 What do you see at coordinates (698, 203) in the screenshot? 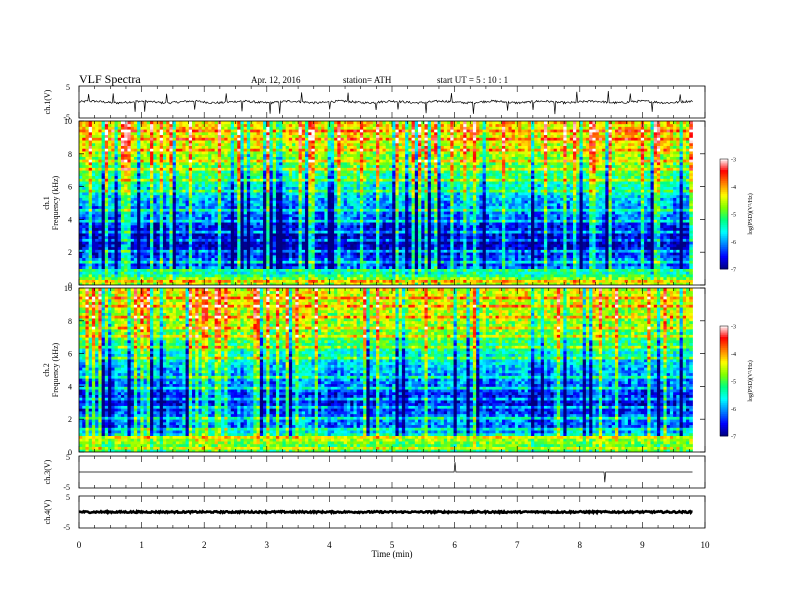
I see `spectrogram-empty-region` at bounding box center [698, 203].